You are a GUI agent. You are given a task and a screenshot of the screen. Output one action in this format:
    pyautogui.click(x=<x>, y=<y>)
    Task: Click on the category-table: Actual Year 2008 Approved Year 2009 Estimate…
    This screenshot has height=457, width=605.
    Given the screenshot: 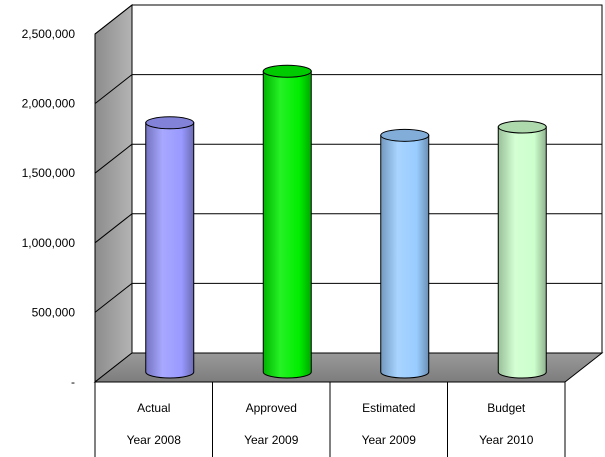 What is the action you would take?
    pyautogui.click(x=330, y=419)
    